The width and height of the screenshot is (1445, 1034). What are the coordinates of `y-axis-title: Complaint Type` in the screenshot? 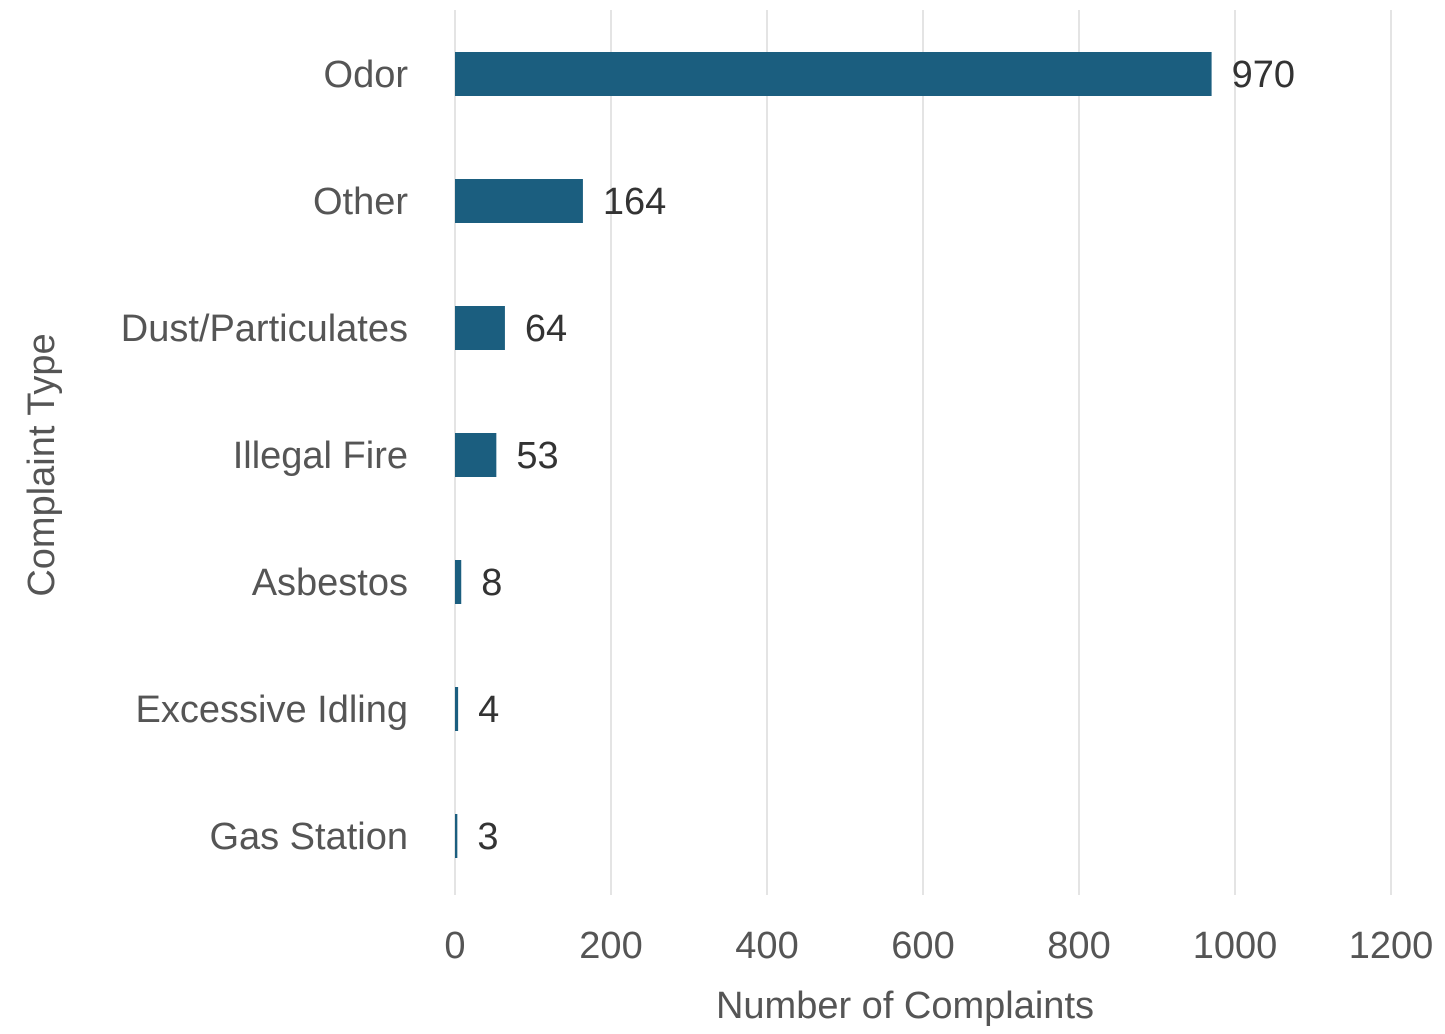 It's located at (42, 464).